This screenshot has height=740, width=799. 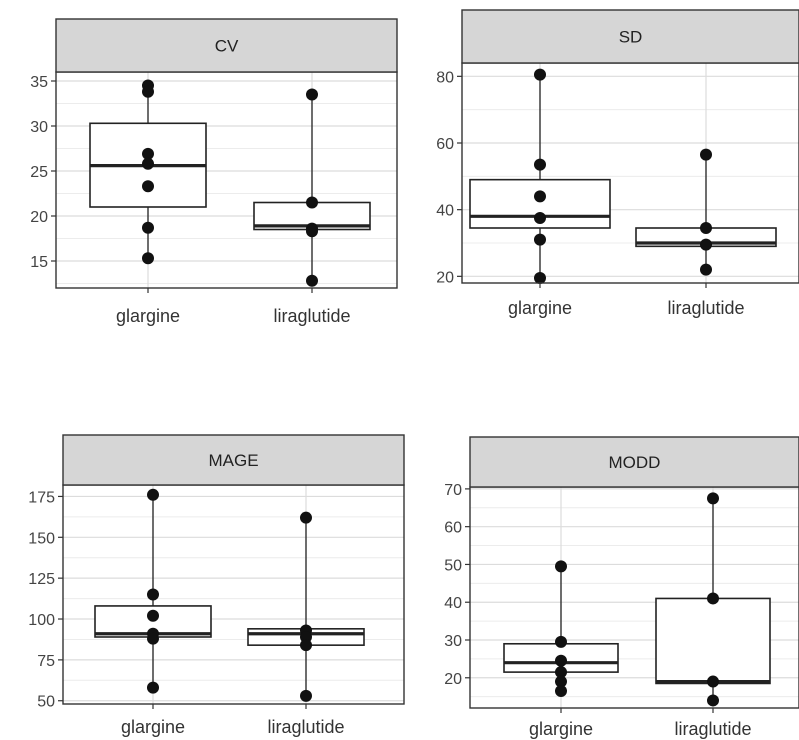 I want to click on cv-ytick-label: 25, so click(x=39, y=172).